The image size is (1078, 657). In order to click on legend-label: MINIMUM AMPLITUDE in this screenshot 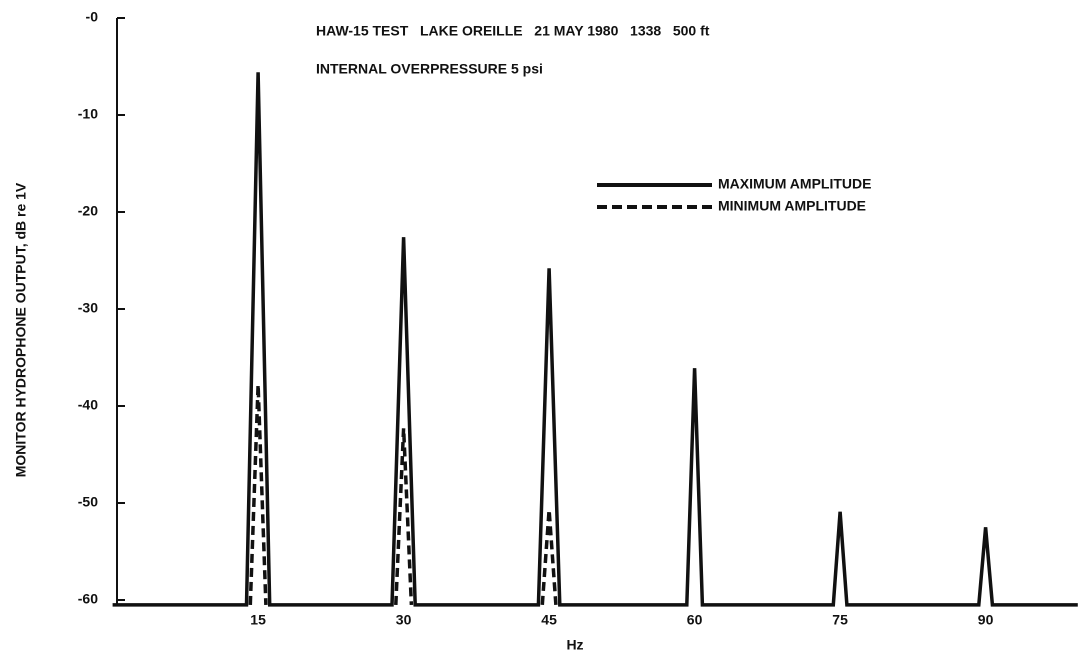, I will do `click(792, 206)`.